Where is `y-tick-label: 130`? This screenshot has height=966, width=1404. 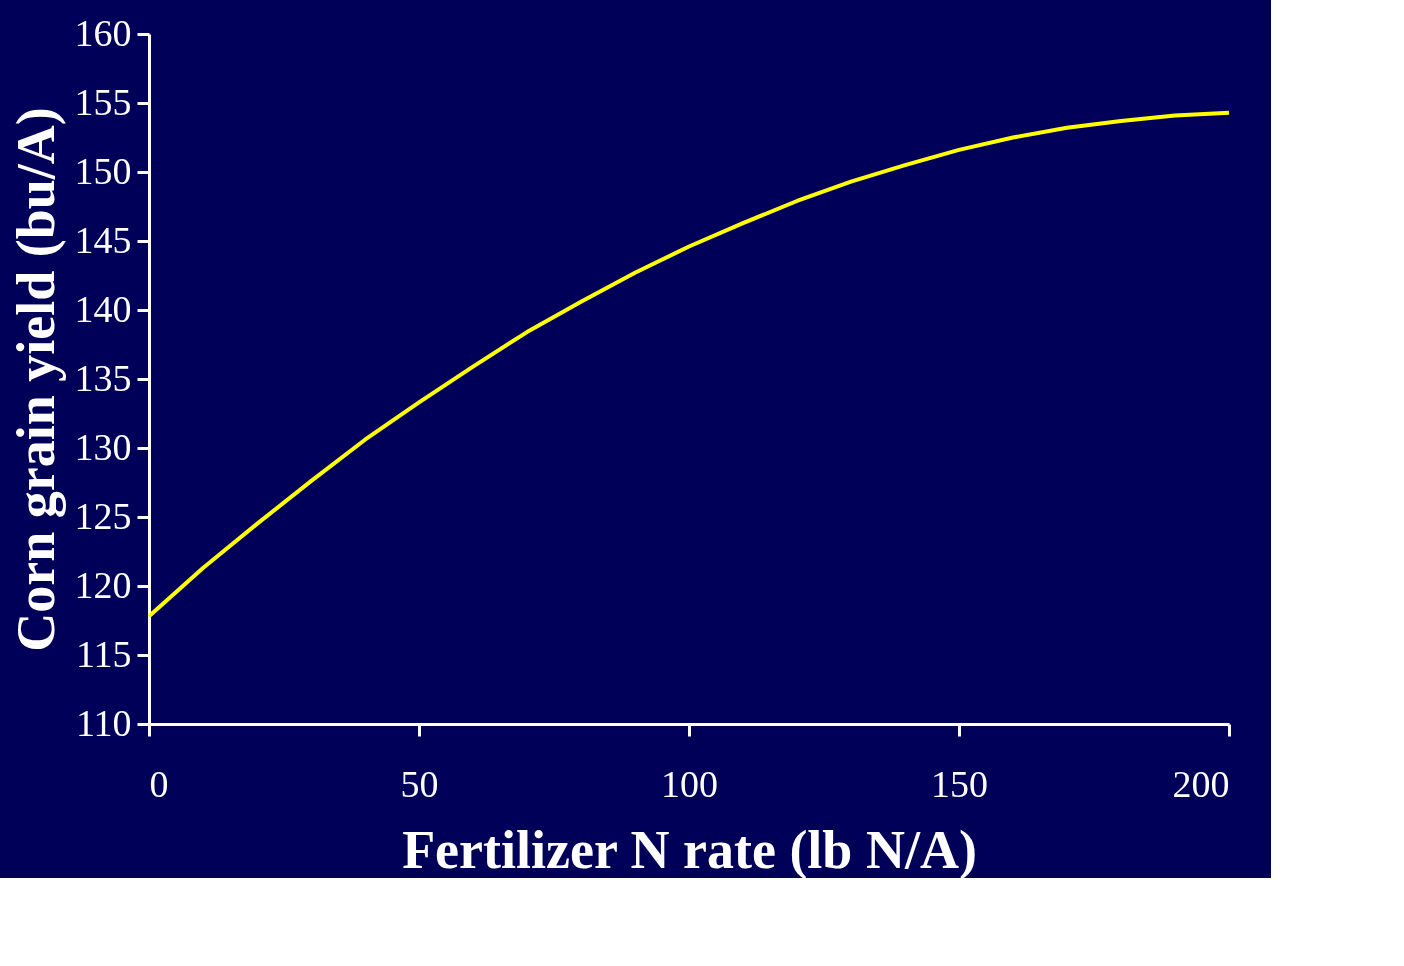 y-tick-label: 130 is located at coordinates (103, 446).